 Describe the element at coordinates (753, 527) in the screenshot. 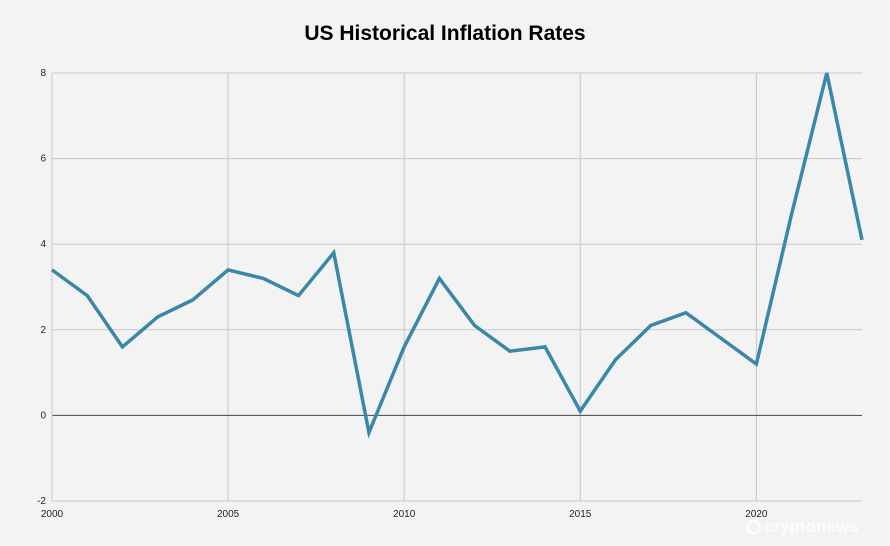

I see `cryptonews-logo-icon` at that location.